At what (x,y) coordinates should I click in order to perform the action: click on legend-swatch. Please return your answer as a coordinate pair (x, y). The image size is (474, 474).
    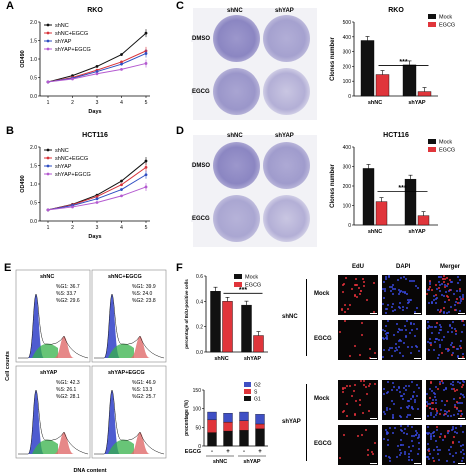
    Looking at the image, I should click on (238, 284).